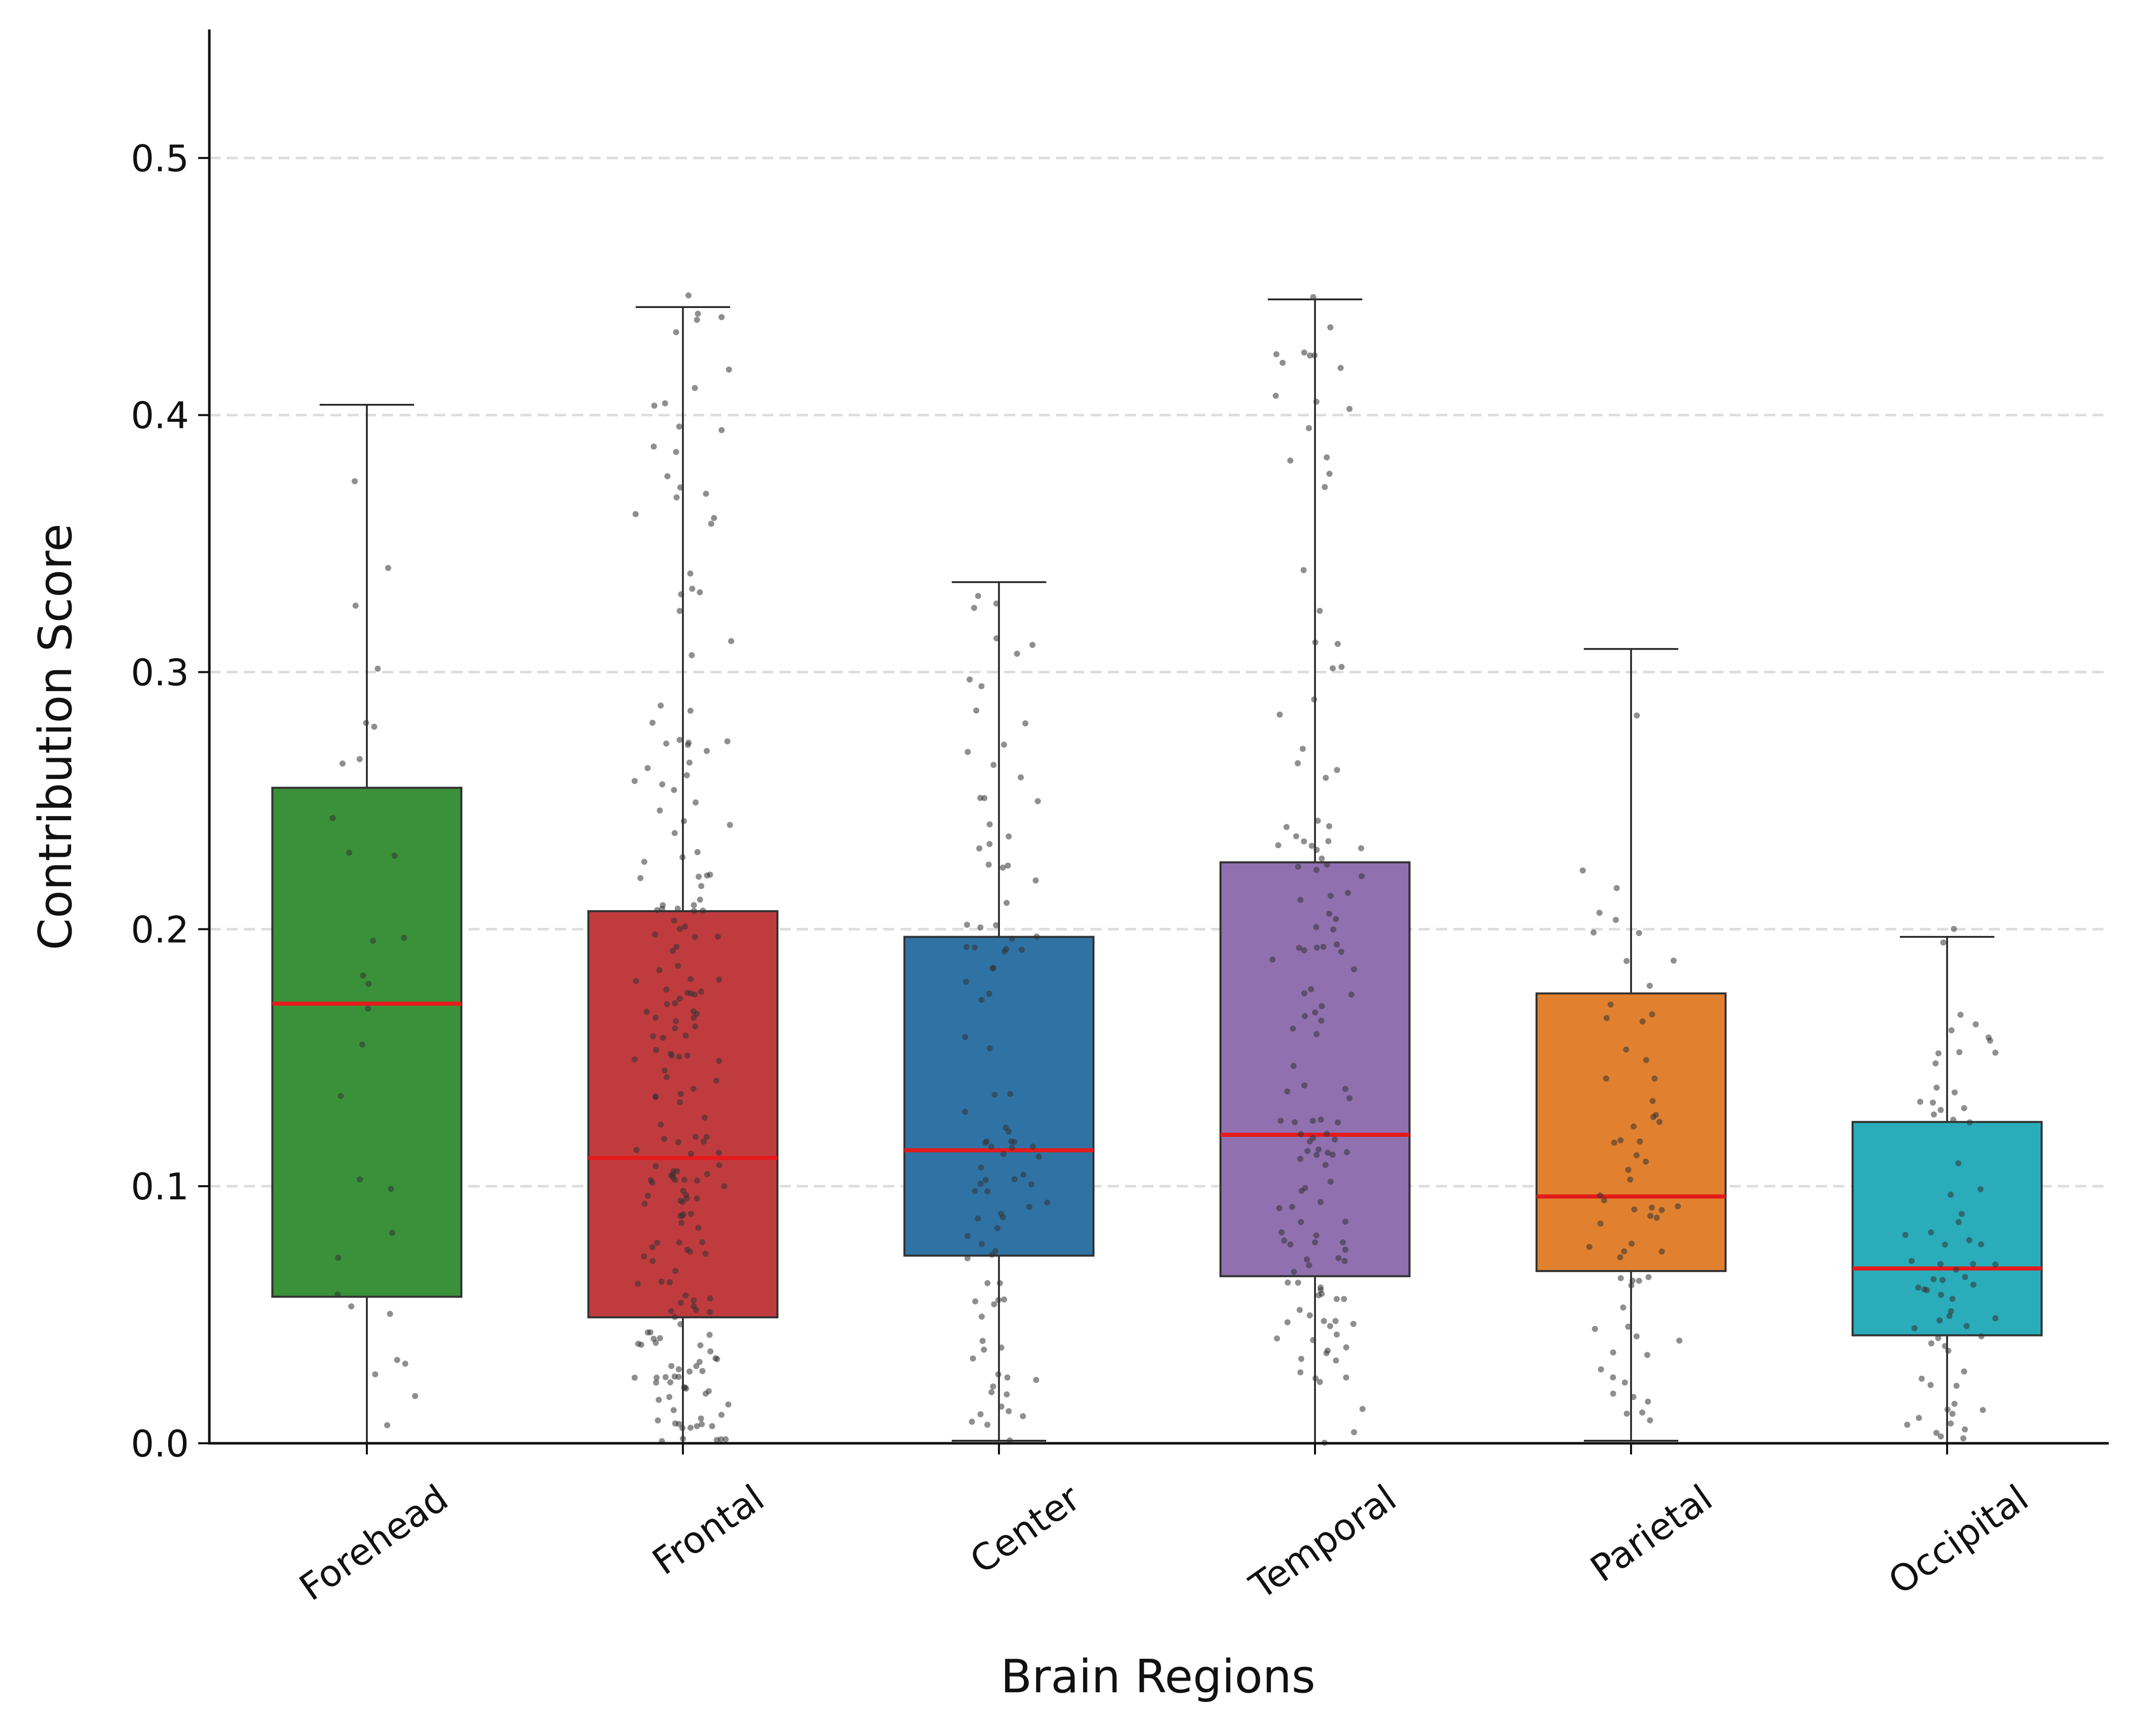  I want to click on points-temporal, so click(1317, 870).